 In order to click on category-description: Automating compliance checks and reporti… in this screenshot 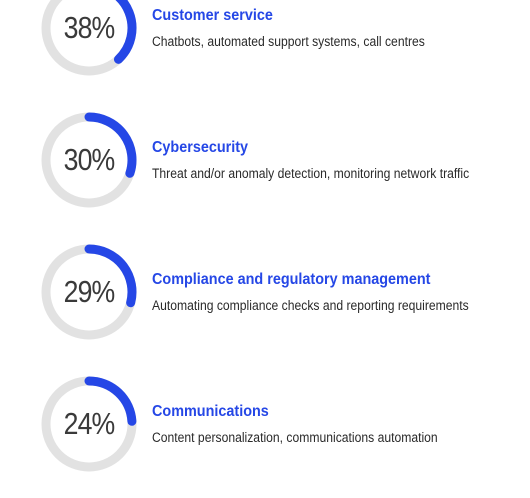, I will do `click(310, 305)`.